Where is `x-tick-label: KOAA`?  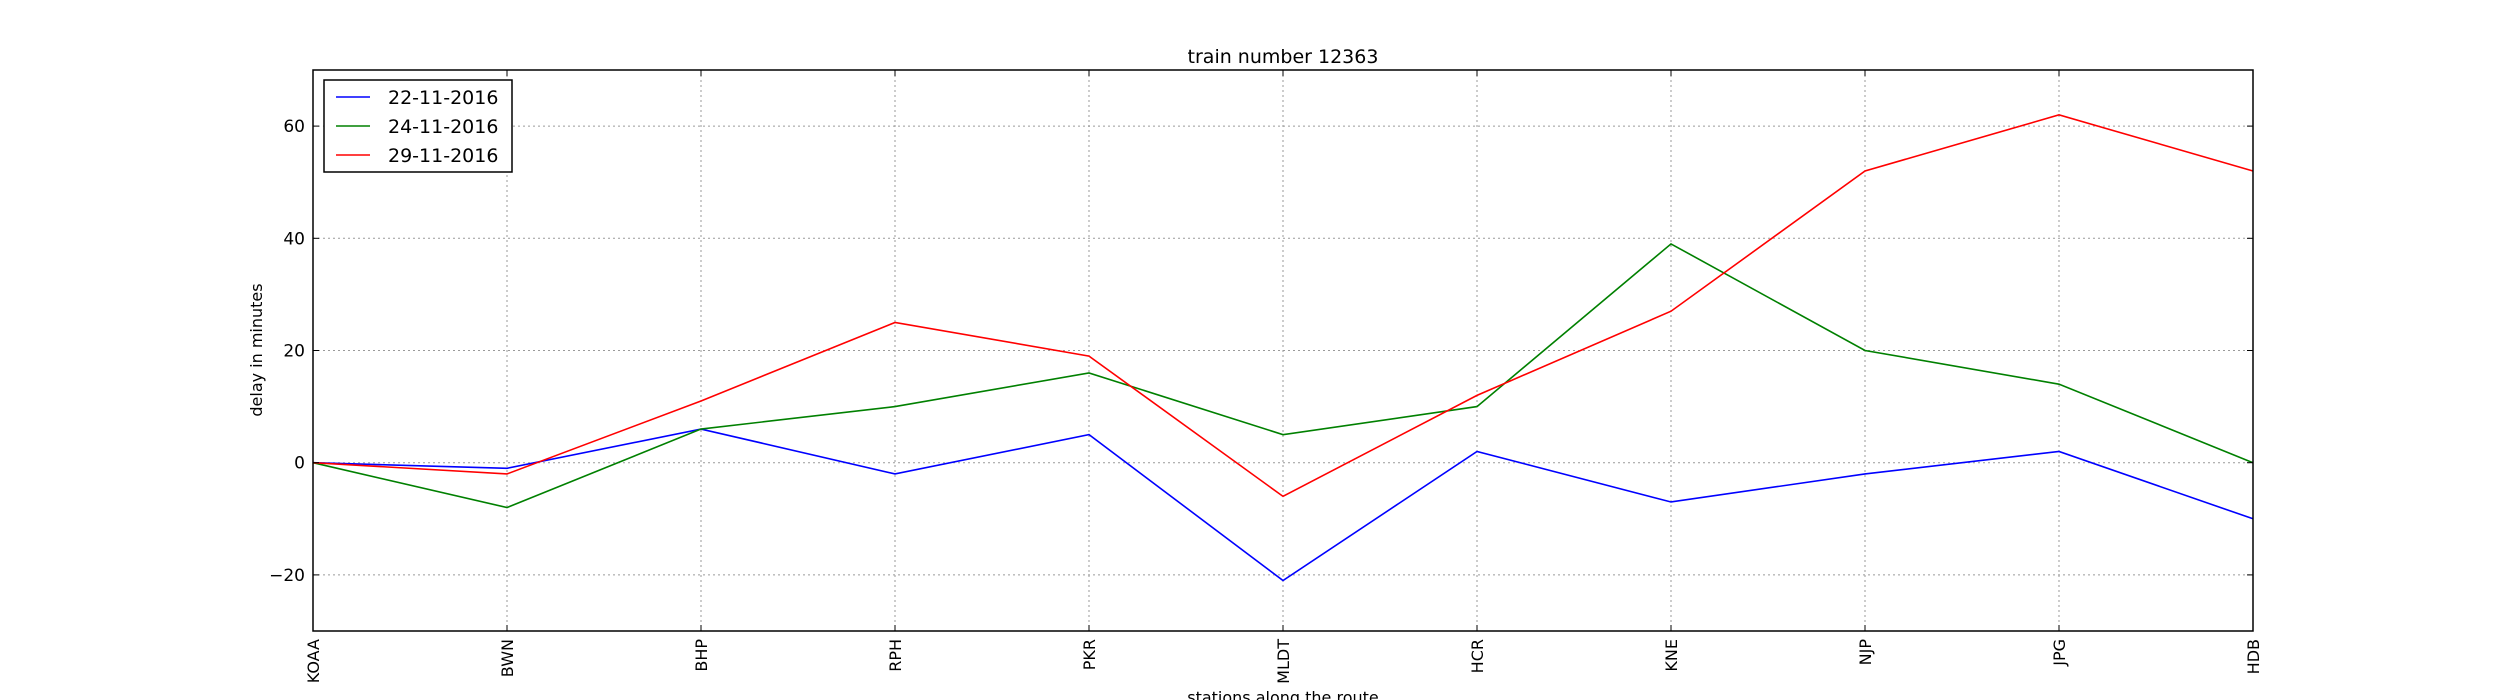
x-tick-label: KOAA is located at coordinates (313, 661).